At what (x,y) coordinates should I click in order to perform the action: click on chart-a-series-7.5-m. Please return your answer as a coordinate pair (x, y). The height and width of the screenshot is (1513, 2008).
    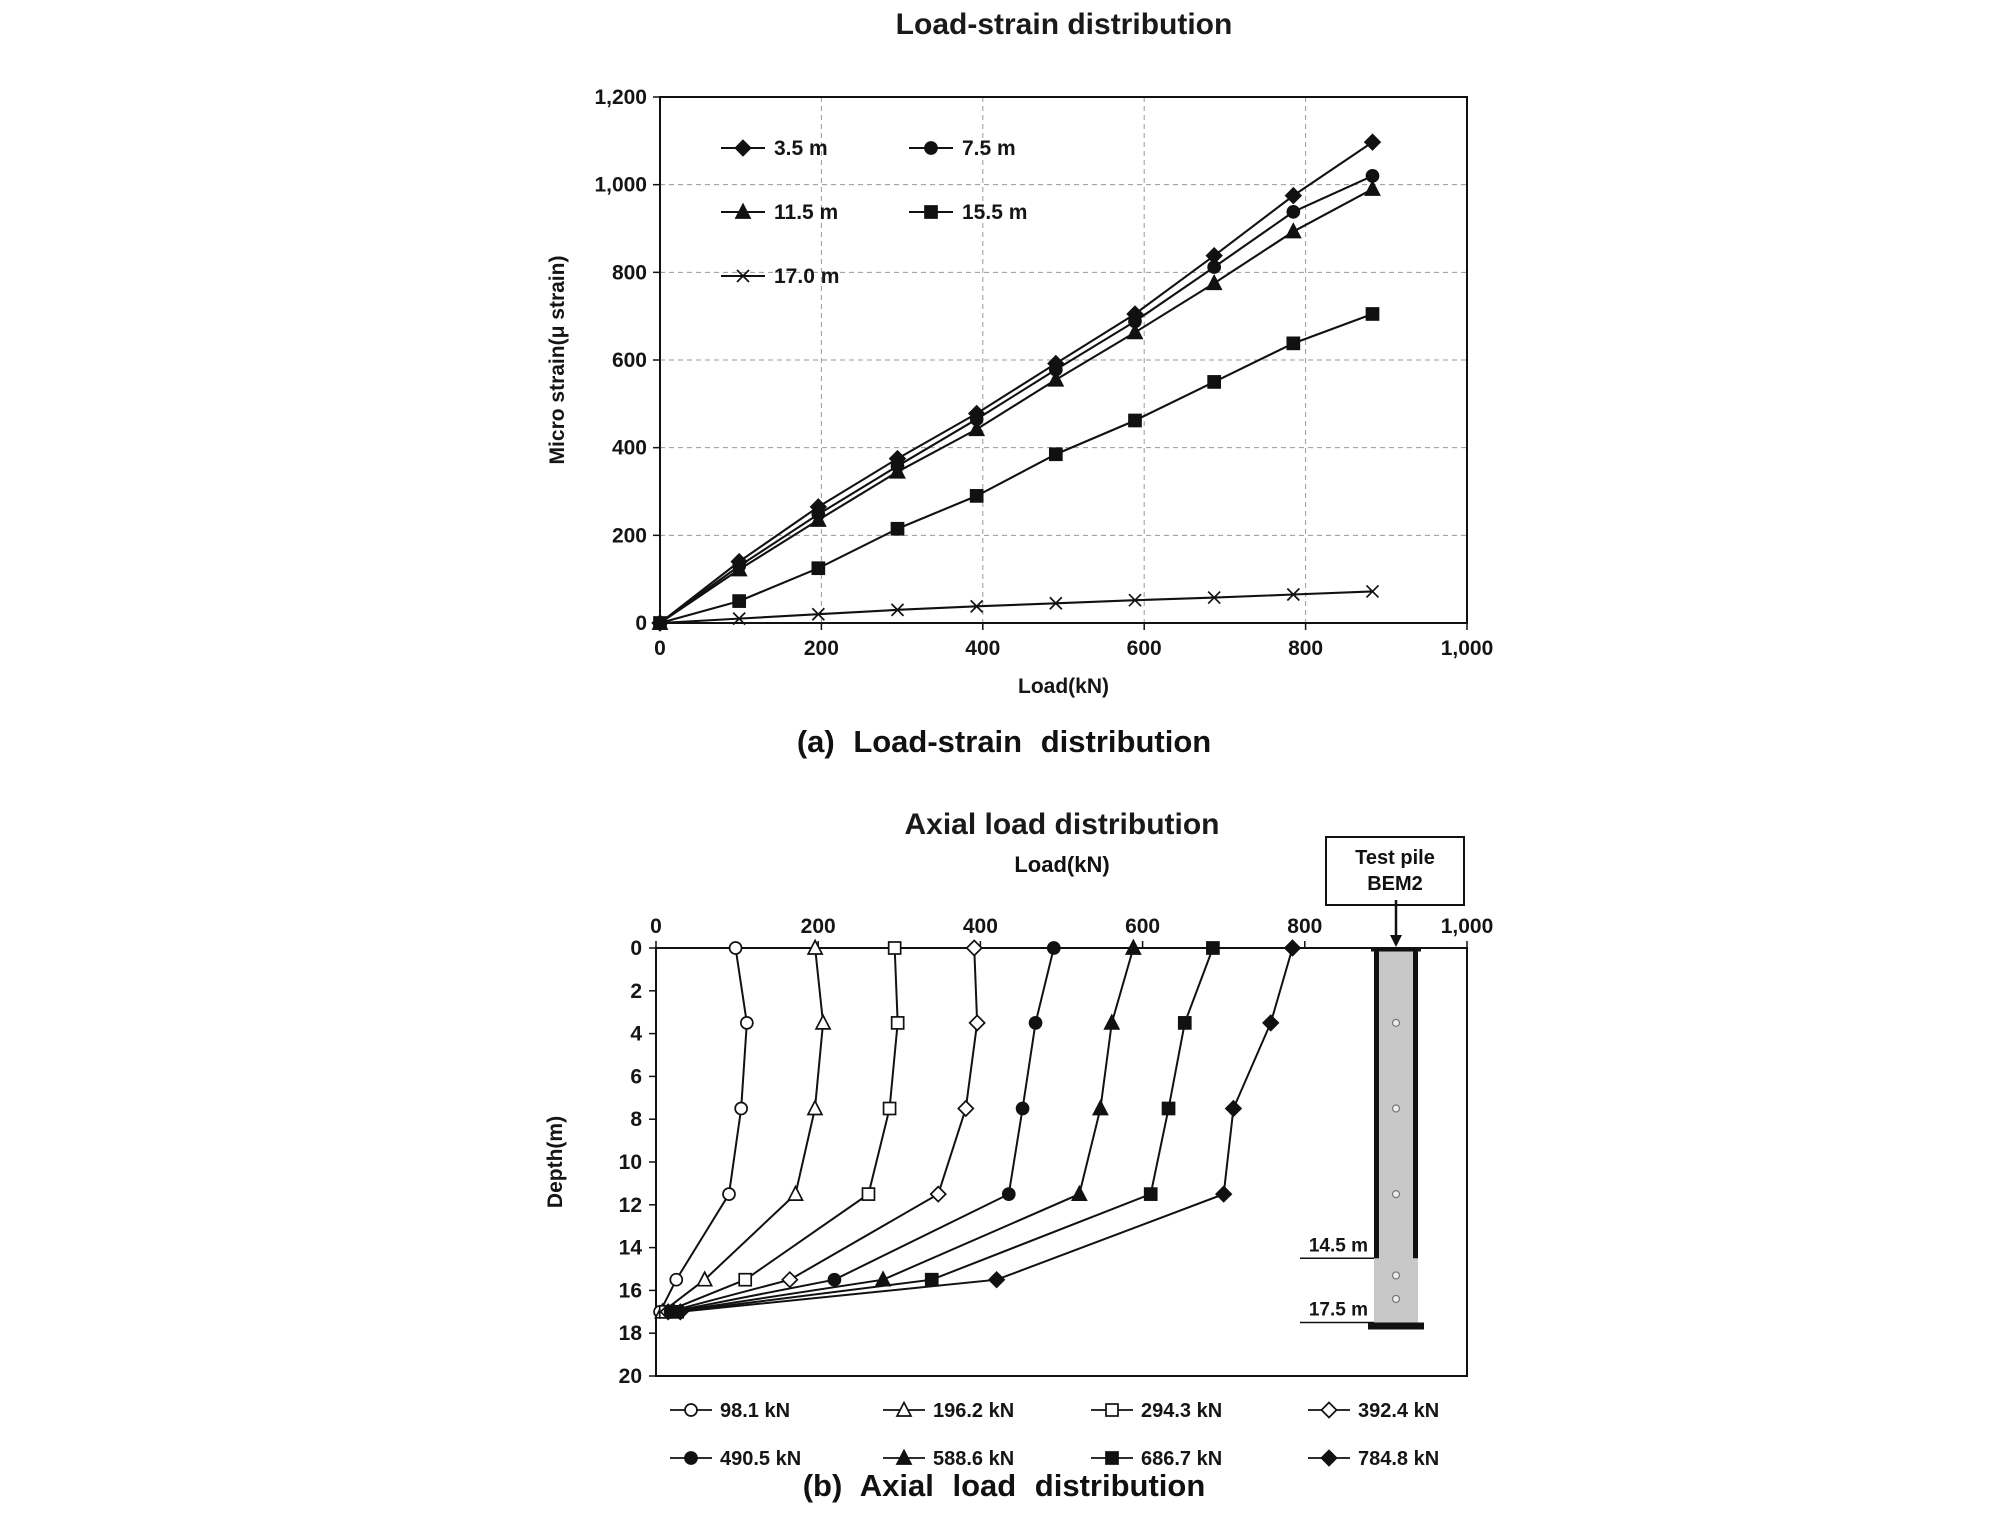
    Looking at the image, I should click on (1016, 399).